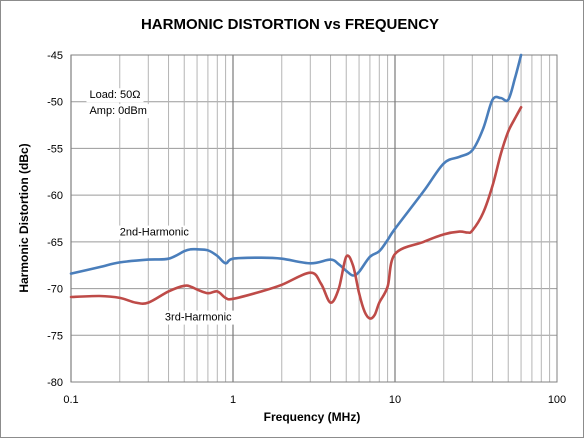 Image resolution: width=584 pixels, height=439 pixels. What do you see at coordinates (557, 400) in the screenshot?
I see `x-tick-label: 100` at bounding box center [557, 400].